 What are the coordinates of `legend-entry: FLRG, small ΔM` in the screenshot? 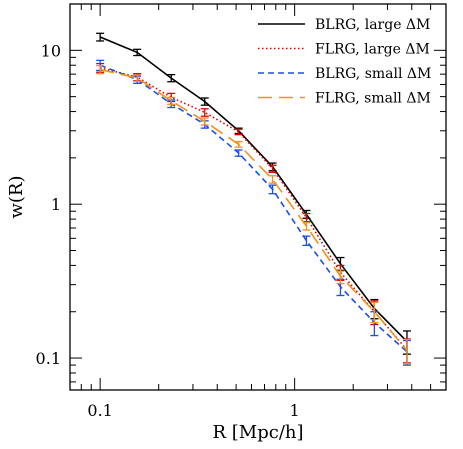 It's located at (373, 99).